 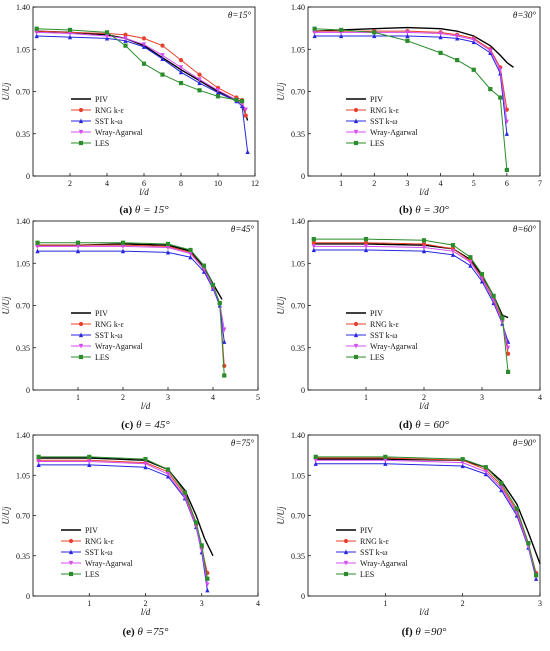 I want to click on chart-0-xtick-label-4: 10, so click(x=218, y=183).